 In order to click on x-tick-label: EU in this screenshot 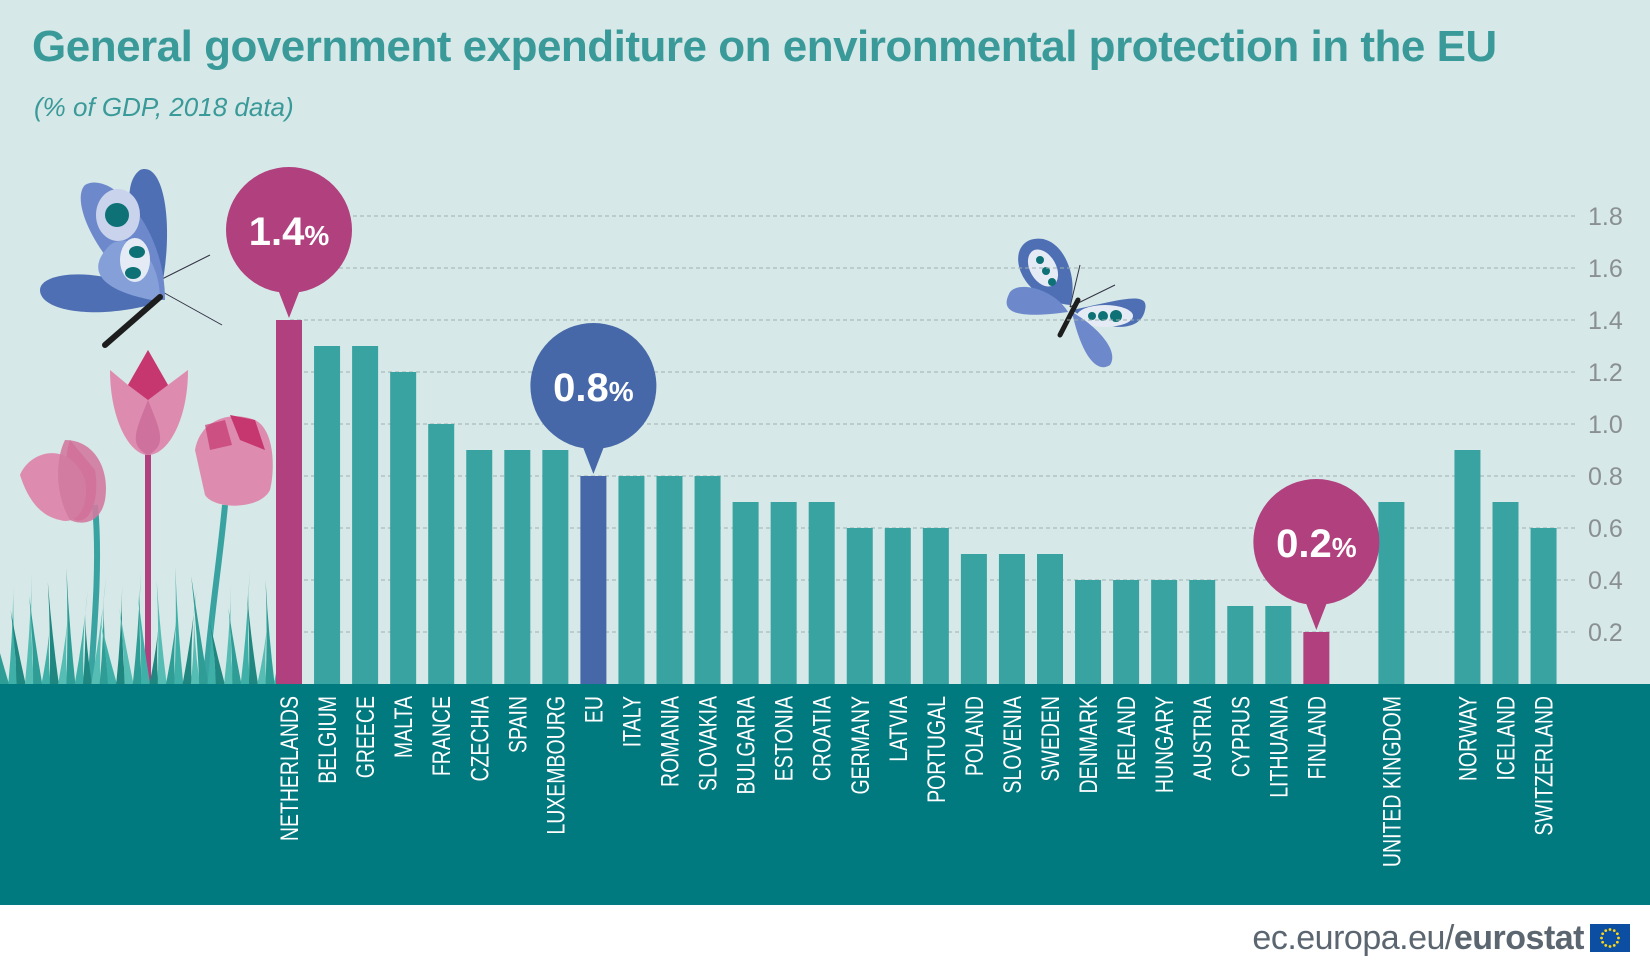, I will do `click(594, 709)`.